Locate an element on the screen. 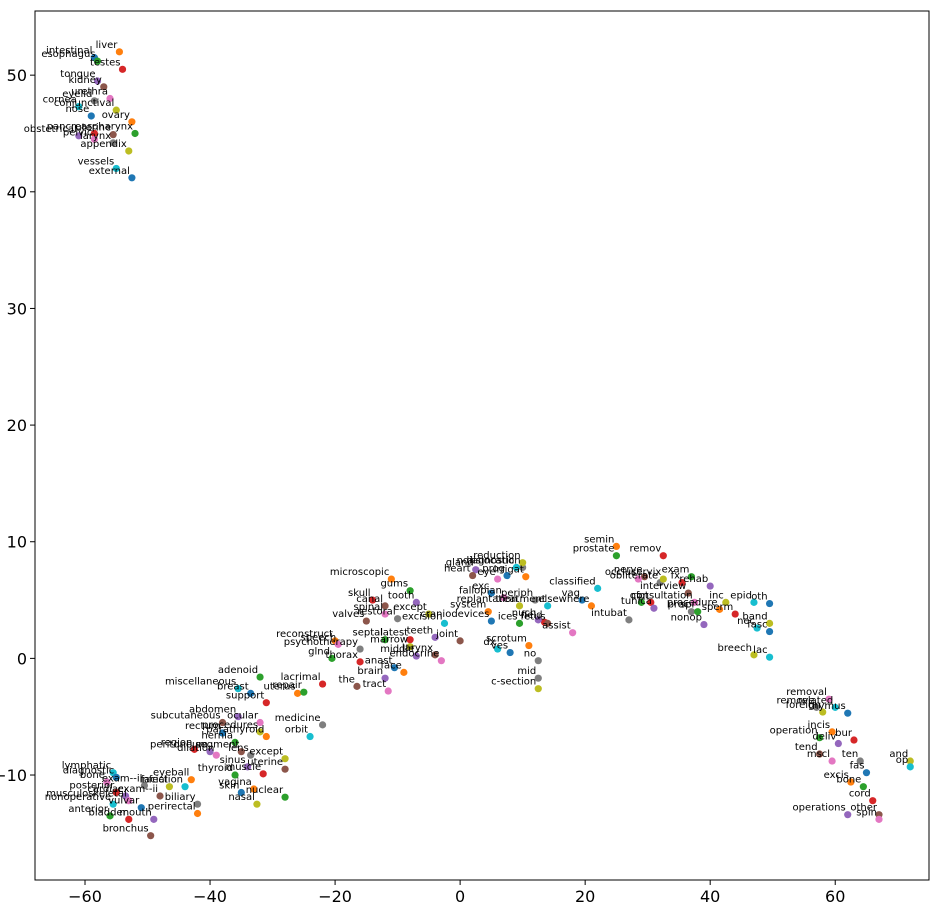 The image size is (938, 909). point-label: band is located at coordinates (754, 616).